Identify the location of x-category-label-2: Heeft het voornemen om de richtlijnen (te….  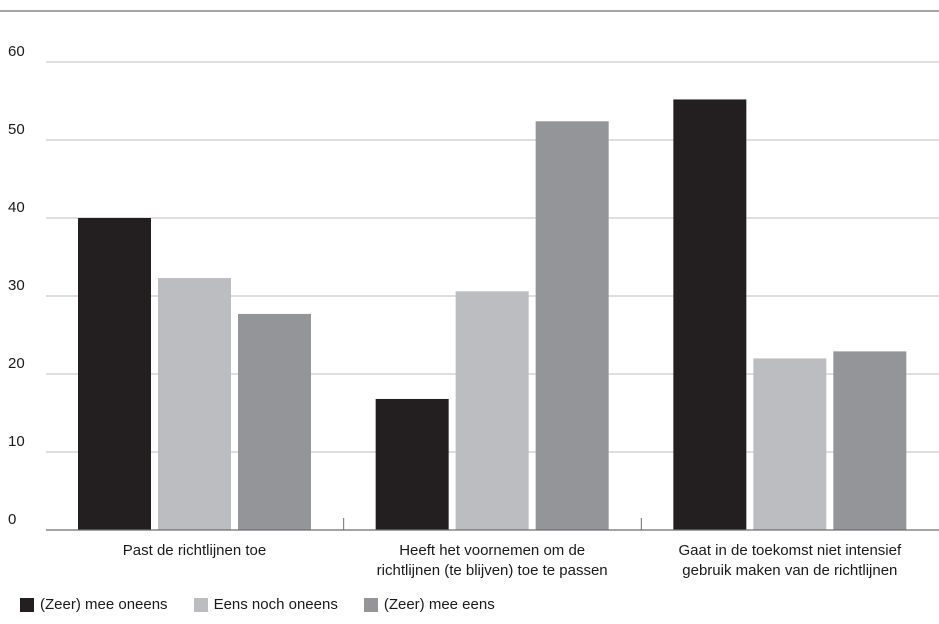
(492, 560).